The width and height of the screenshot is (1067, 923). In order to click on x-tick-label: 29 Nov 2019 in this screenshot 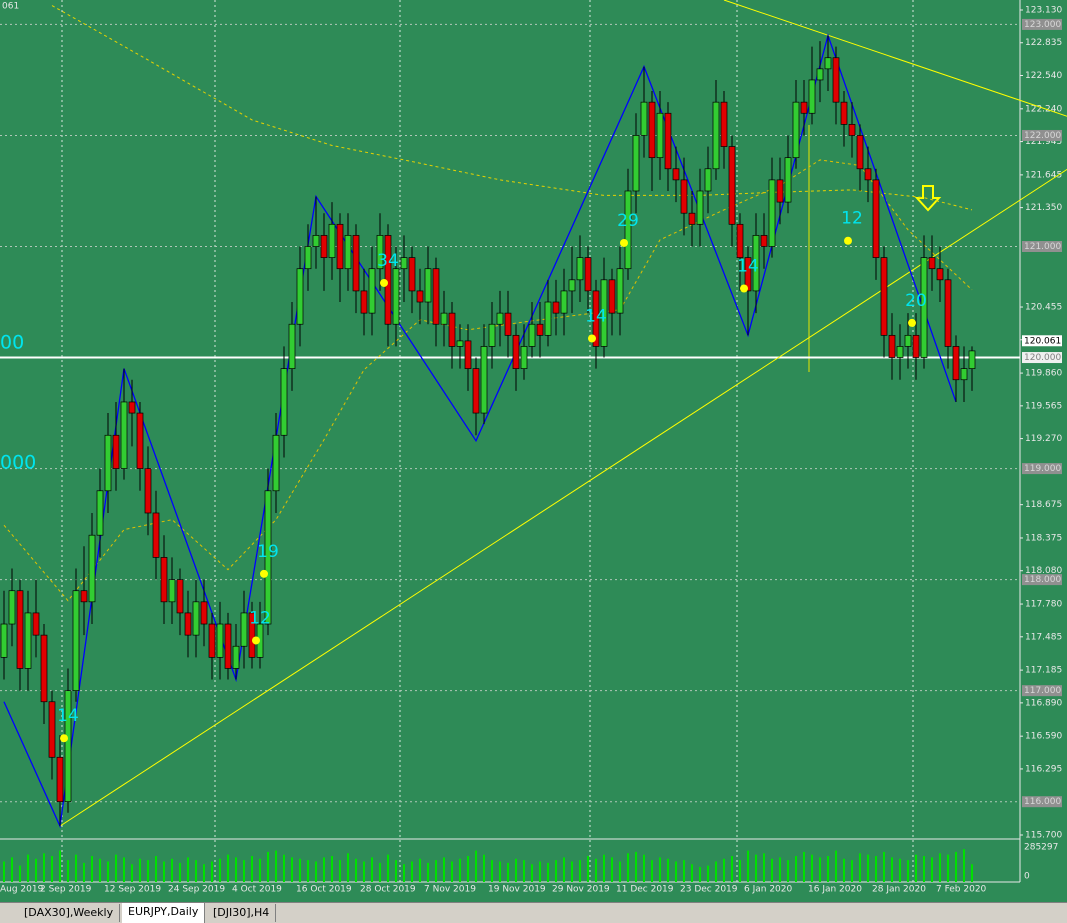, I will do `click(581, 890)`.